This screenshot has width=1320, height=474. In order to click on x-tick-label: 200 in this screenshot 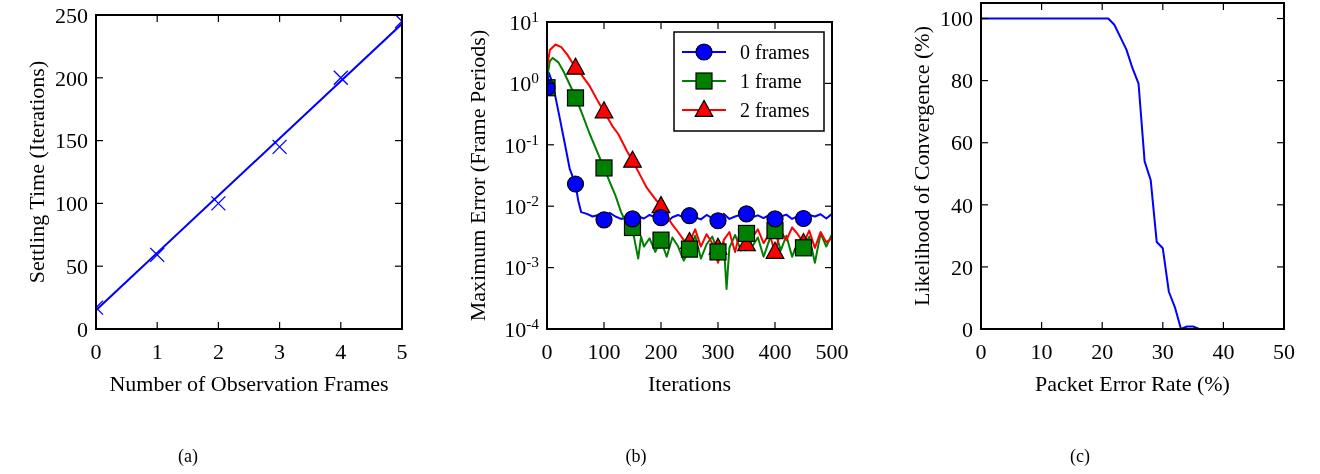, I will do `click(661, 351)`.